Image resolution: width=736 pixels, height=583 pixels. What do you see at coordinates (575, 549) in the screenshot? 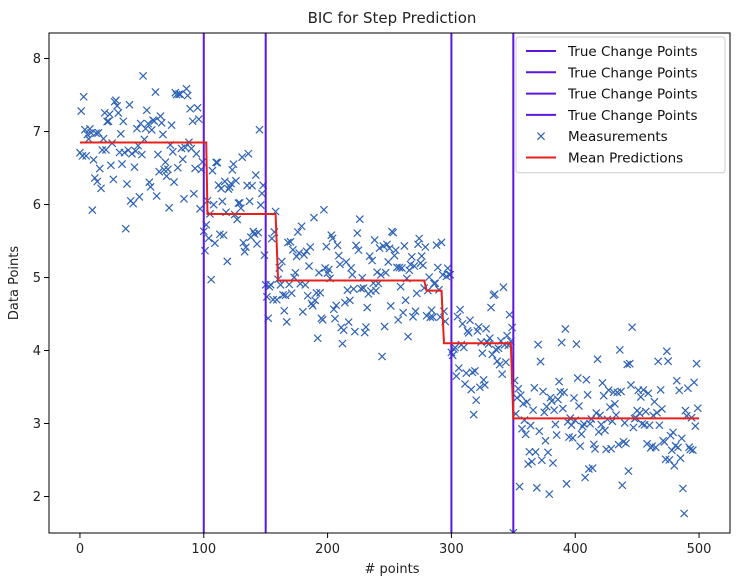
I see `x-tick-label: 400` at bounding box center [575, 549].